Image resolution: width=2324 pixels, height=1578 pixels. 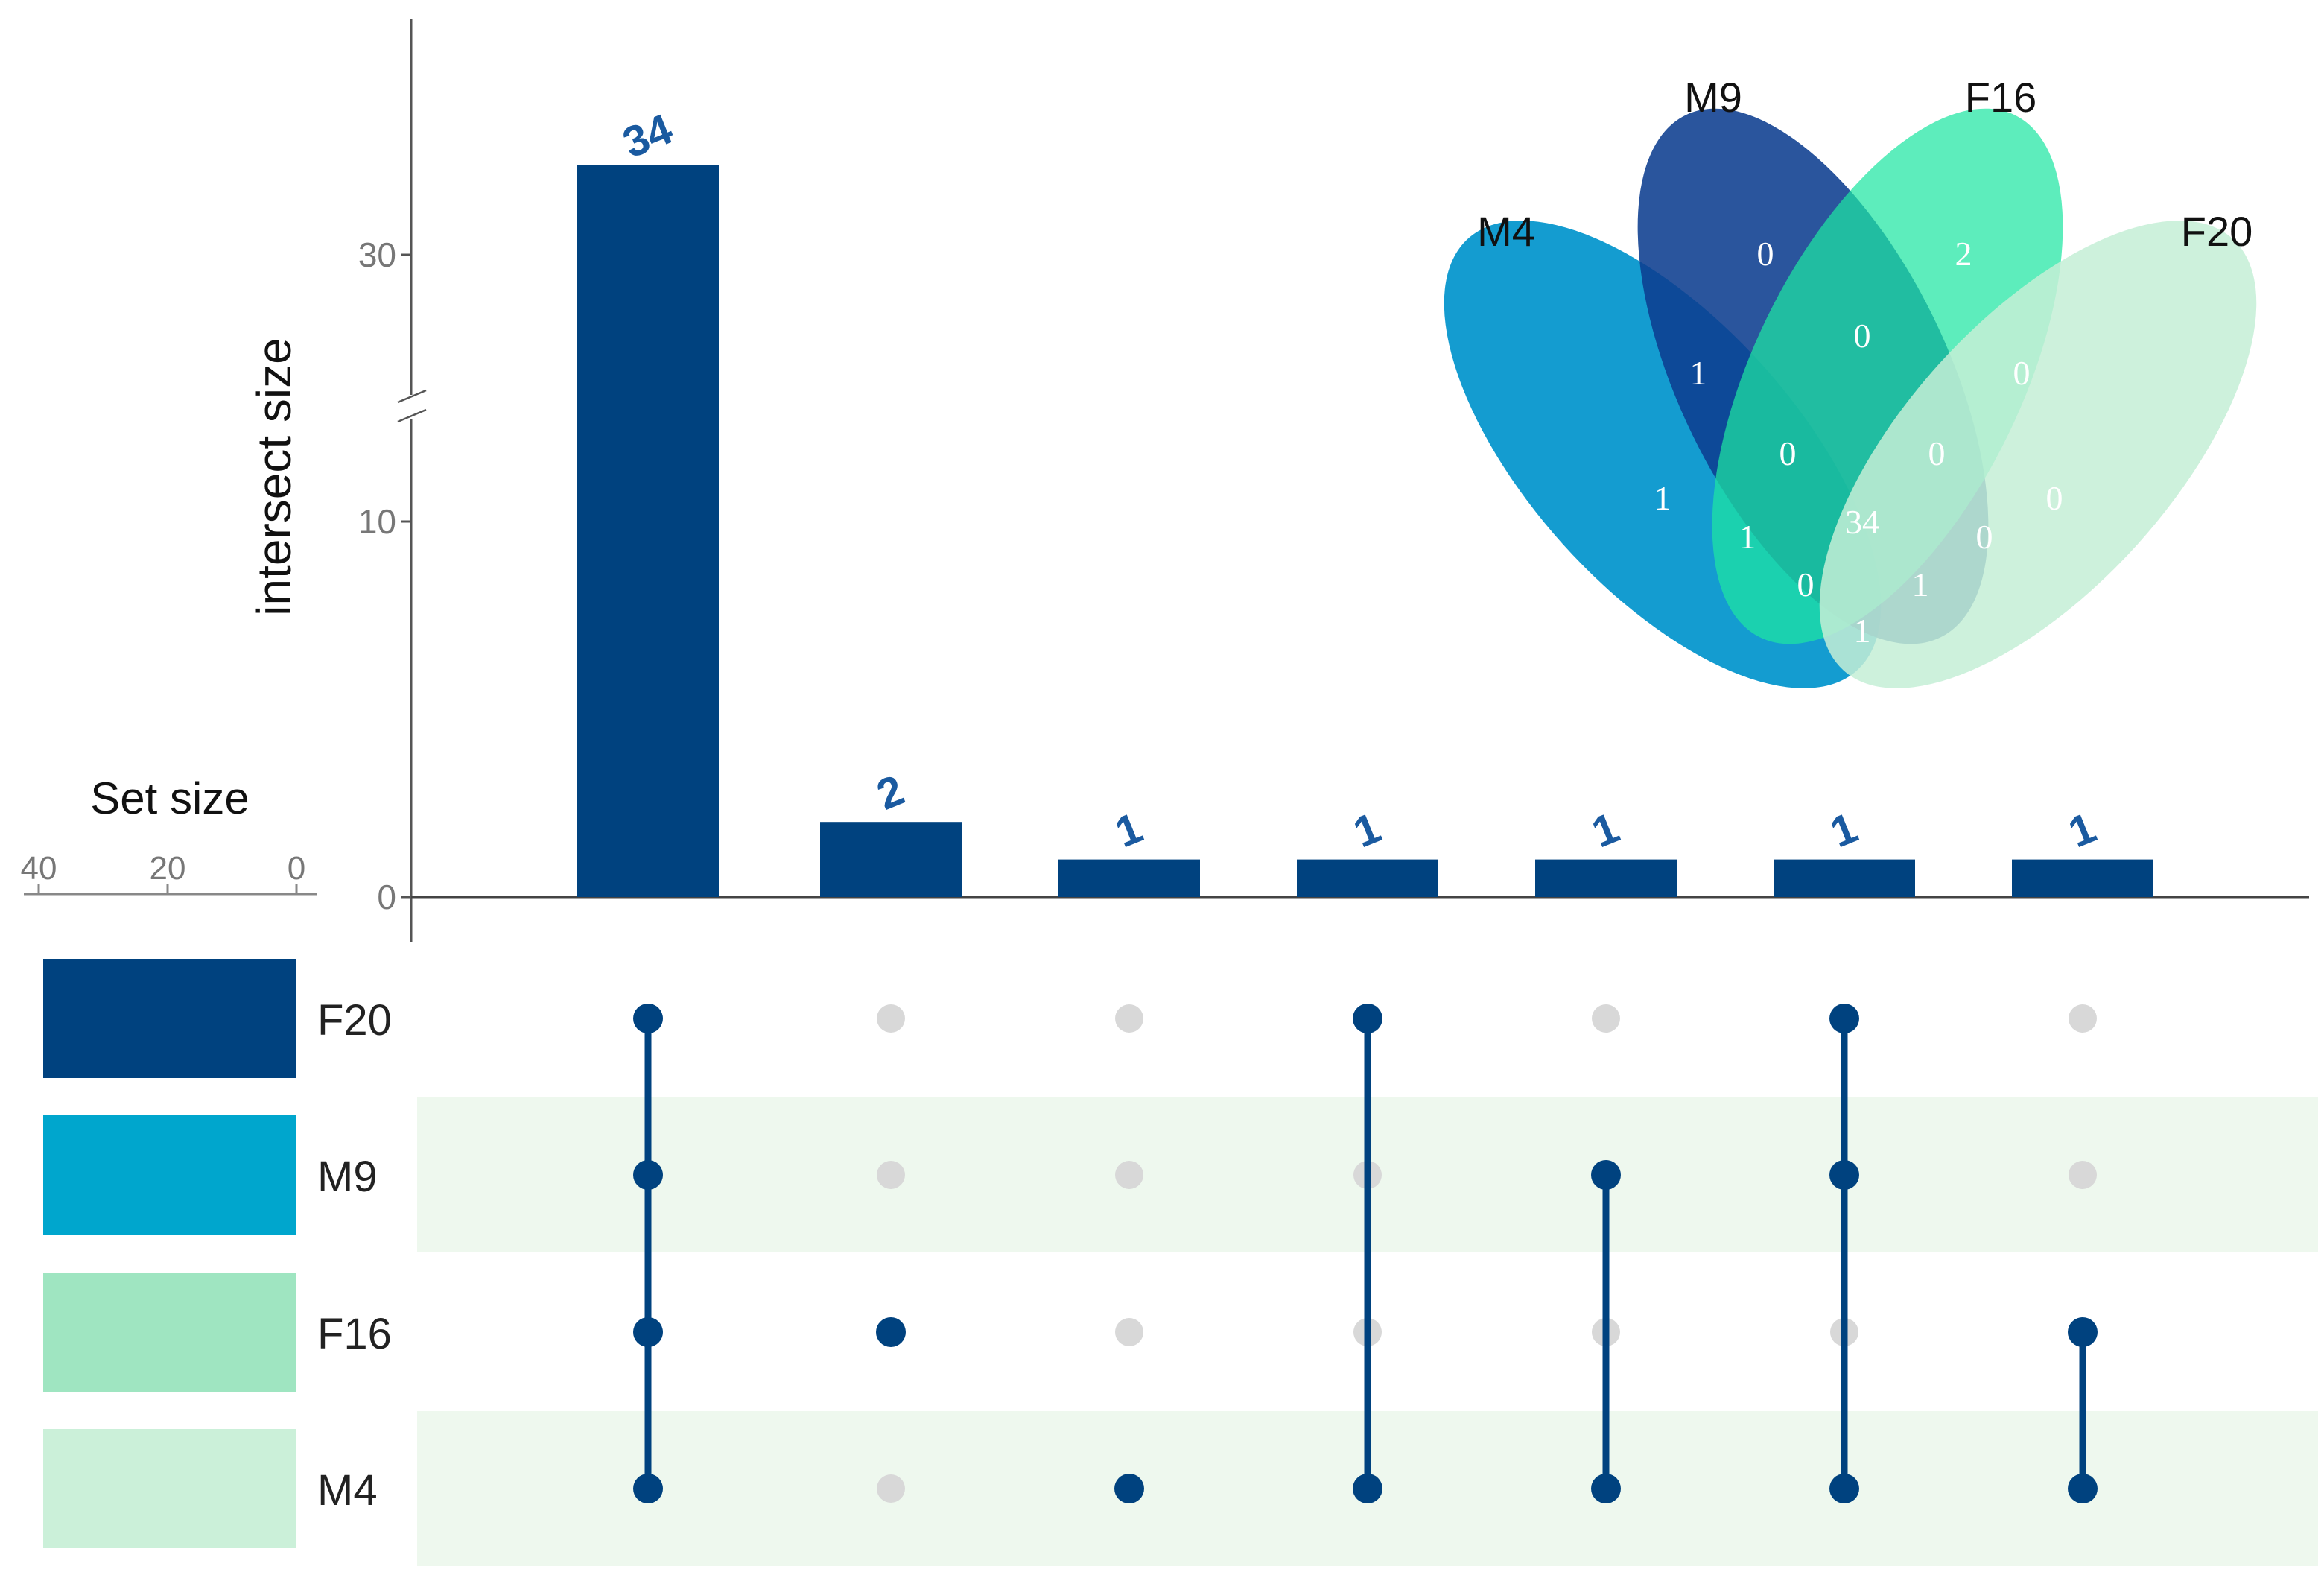 What do you see at coordinates (890, 793) in the screenshot?
I see `bar-value-label: 2` at bounding box center [890, 793].